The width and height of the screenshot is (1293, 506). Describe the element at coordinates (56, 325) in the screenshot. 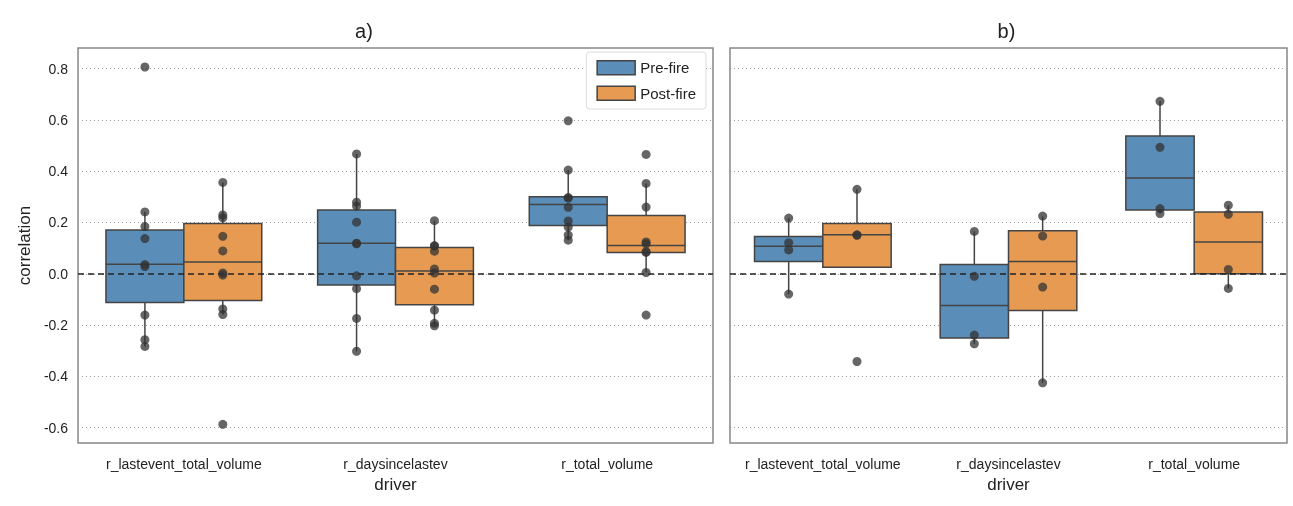

I see `y-tick-label: -0.2` at that location.